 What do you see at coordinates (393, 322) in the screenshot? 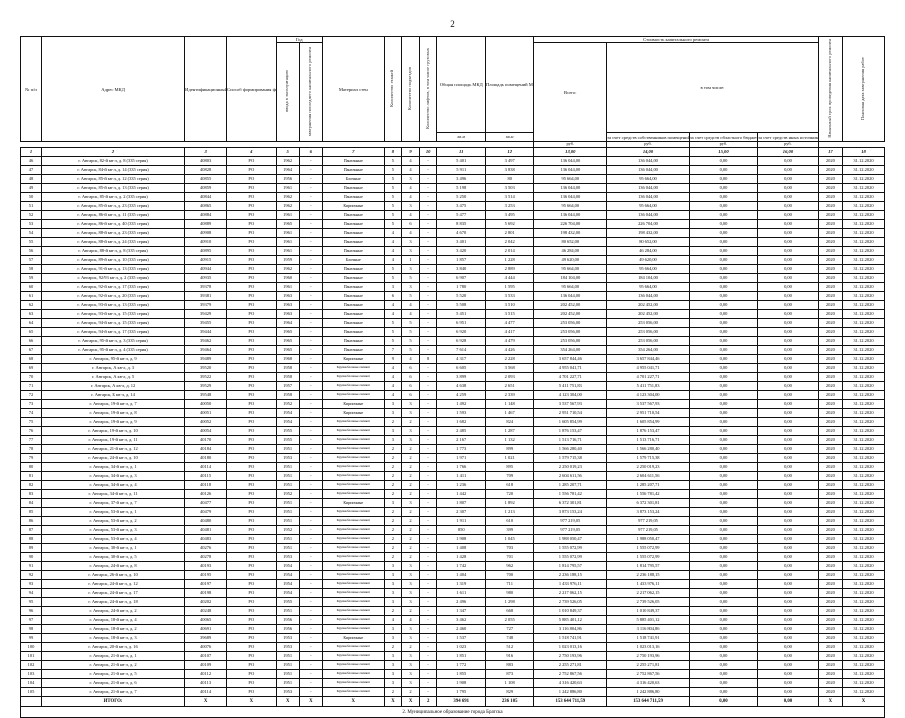
I see `cell-fl: 5` at bounding box center [393, 322].